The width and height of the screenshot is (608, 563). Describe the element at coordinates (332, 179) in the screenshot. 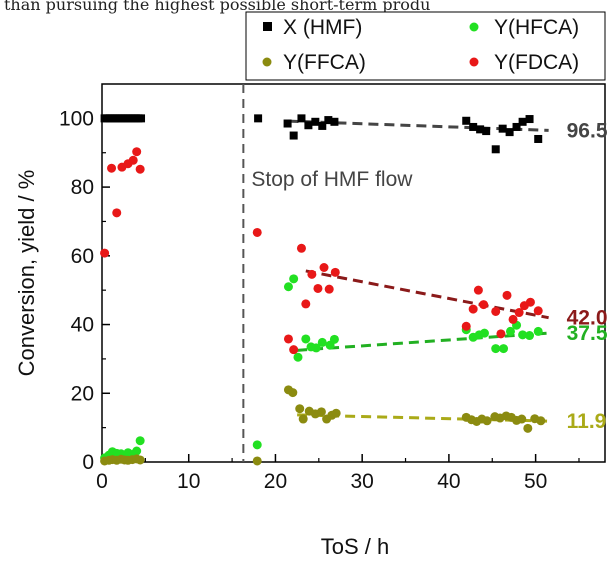

I see `stop-hmf-flow-label: Stop of HMF flow` at that location.